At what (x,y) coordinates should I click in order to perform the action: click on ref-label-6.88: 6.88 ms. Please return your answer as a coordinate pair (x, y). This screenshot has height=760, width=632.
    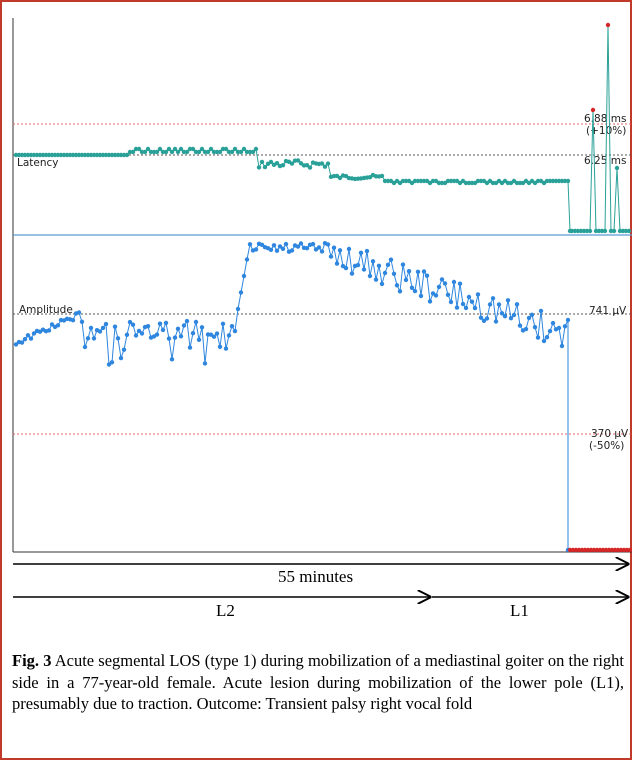
    Looking at the image, I should click on (605, 119).